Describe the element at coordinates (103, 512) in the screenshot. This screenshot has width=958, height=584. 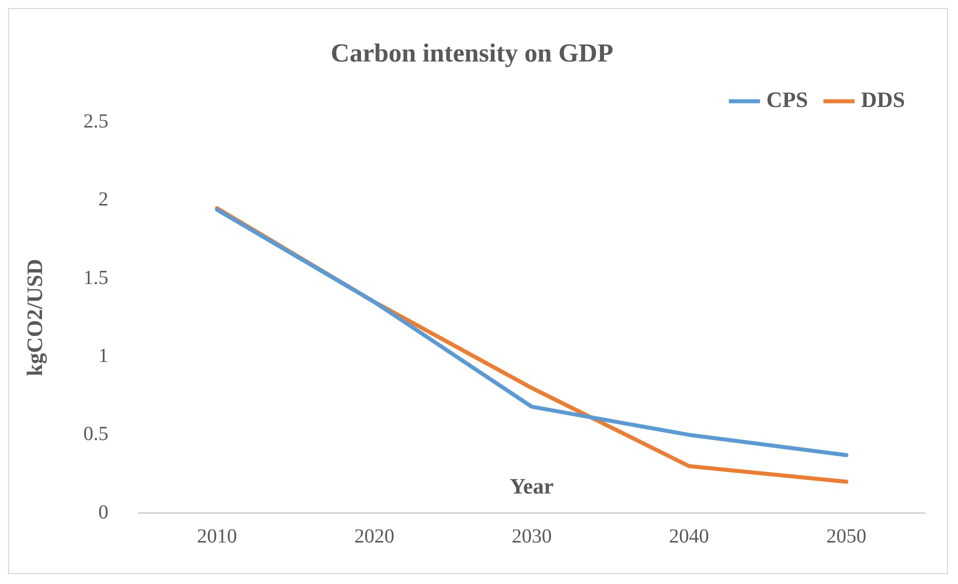
I see `y-tick-label: 0` at that location.